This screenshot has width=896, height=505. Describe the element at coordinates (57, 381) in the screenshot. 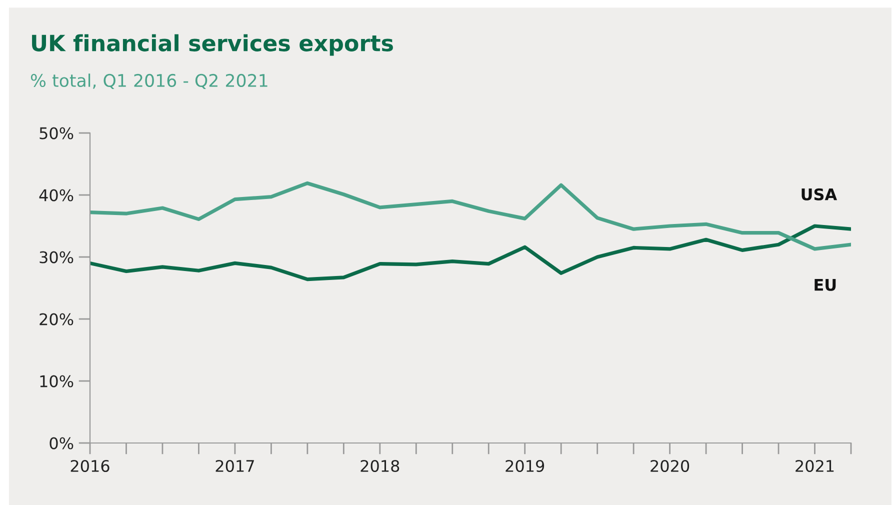

I see `y-tick-label: 10%` at that location.